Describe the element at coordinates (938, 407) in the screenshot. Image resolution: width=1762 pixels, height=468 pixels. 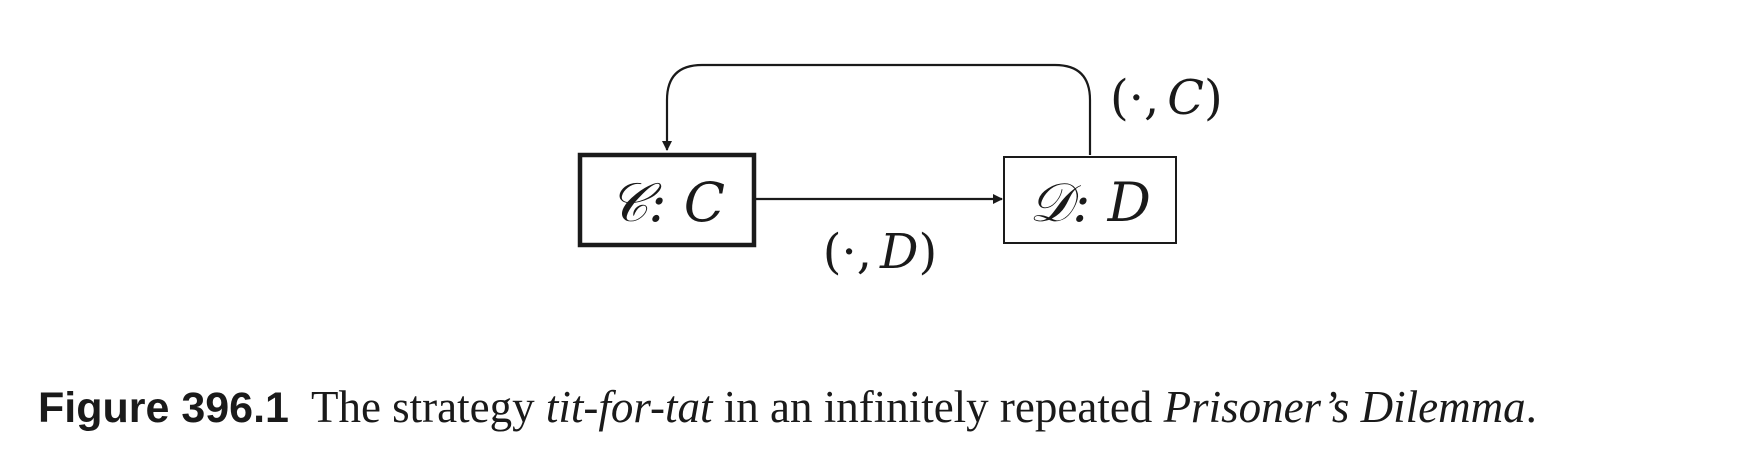
I see `caption-text-middle: in an infinitely repeated` at that location.